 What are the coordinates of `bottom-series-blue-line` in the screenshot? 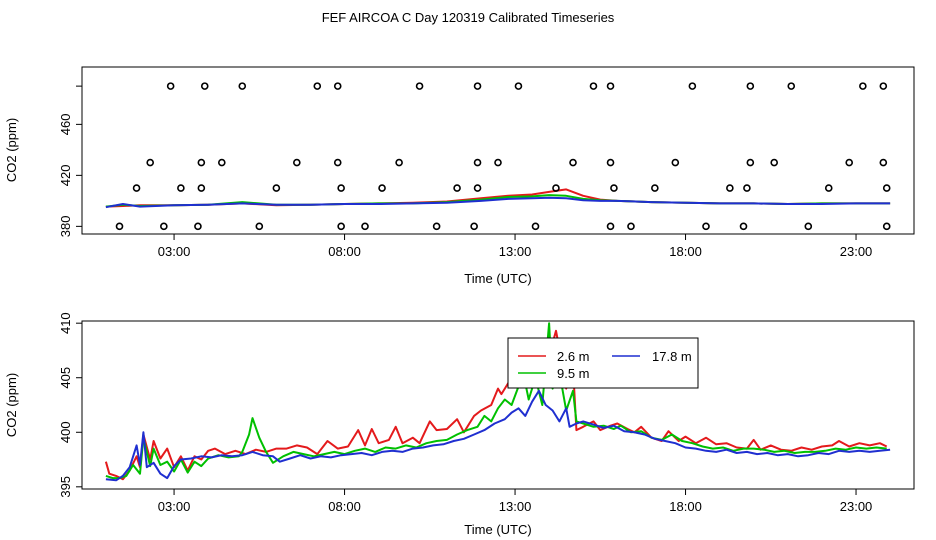 It's located at (498, 435).